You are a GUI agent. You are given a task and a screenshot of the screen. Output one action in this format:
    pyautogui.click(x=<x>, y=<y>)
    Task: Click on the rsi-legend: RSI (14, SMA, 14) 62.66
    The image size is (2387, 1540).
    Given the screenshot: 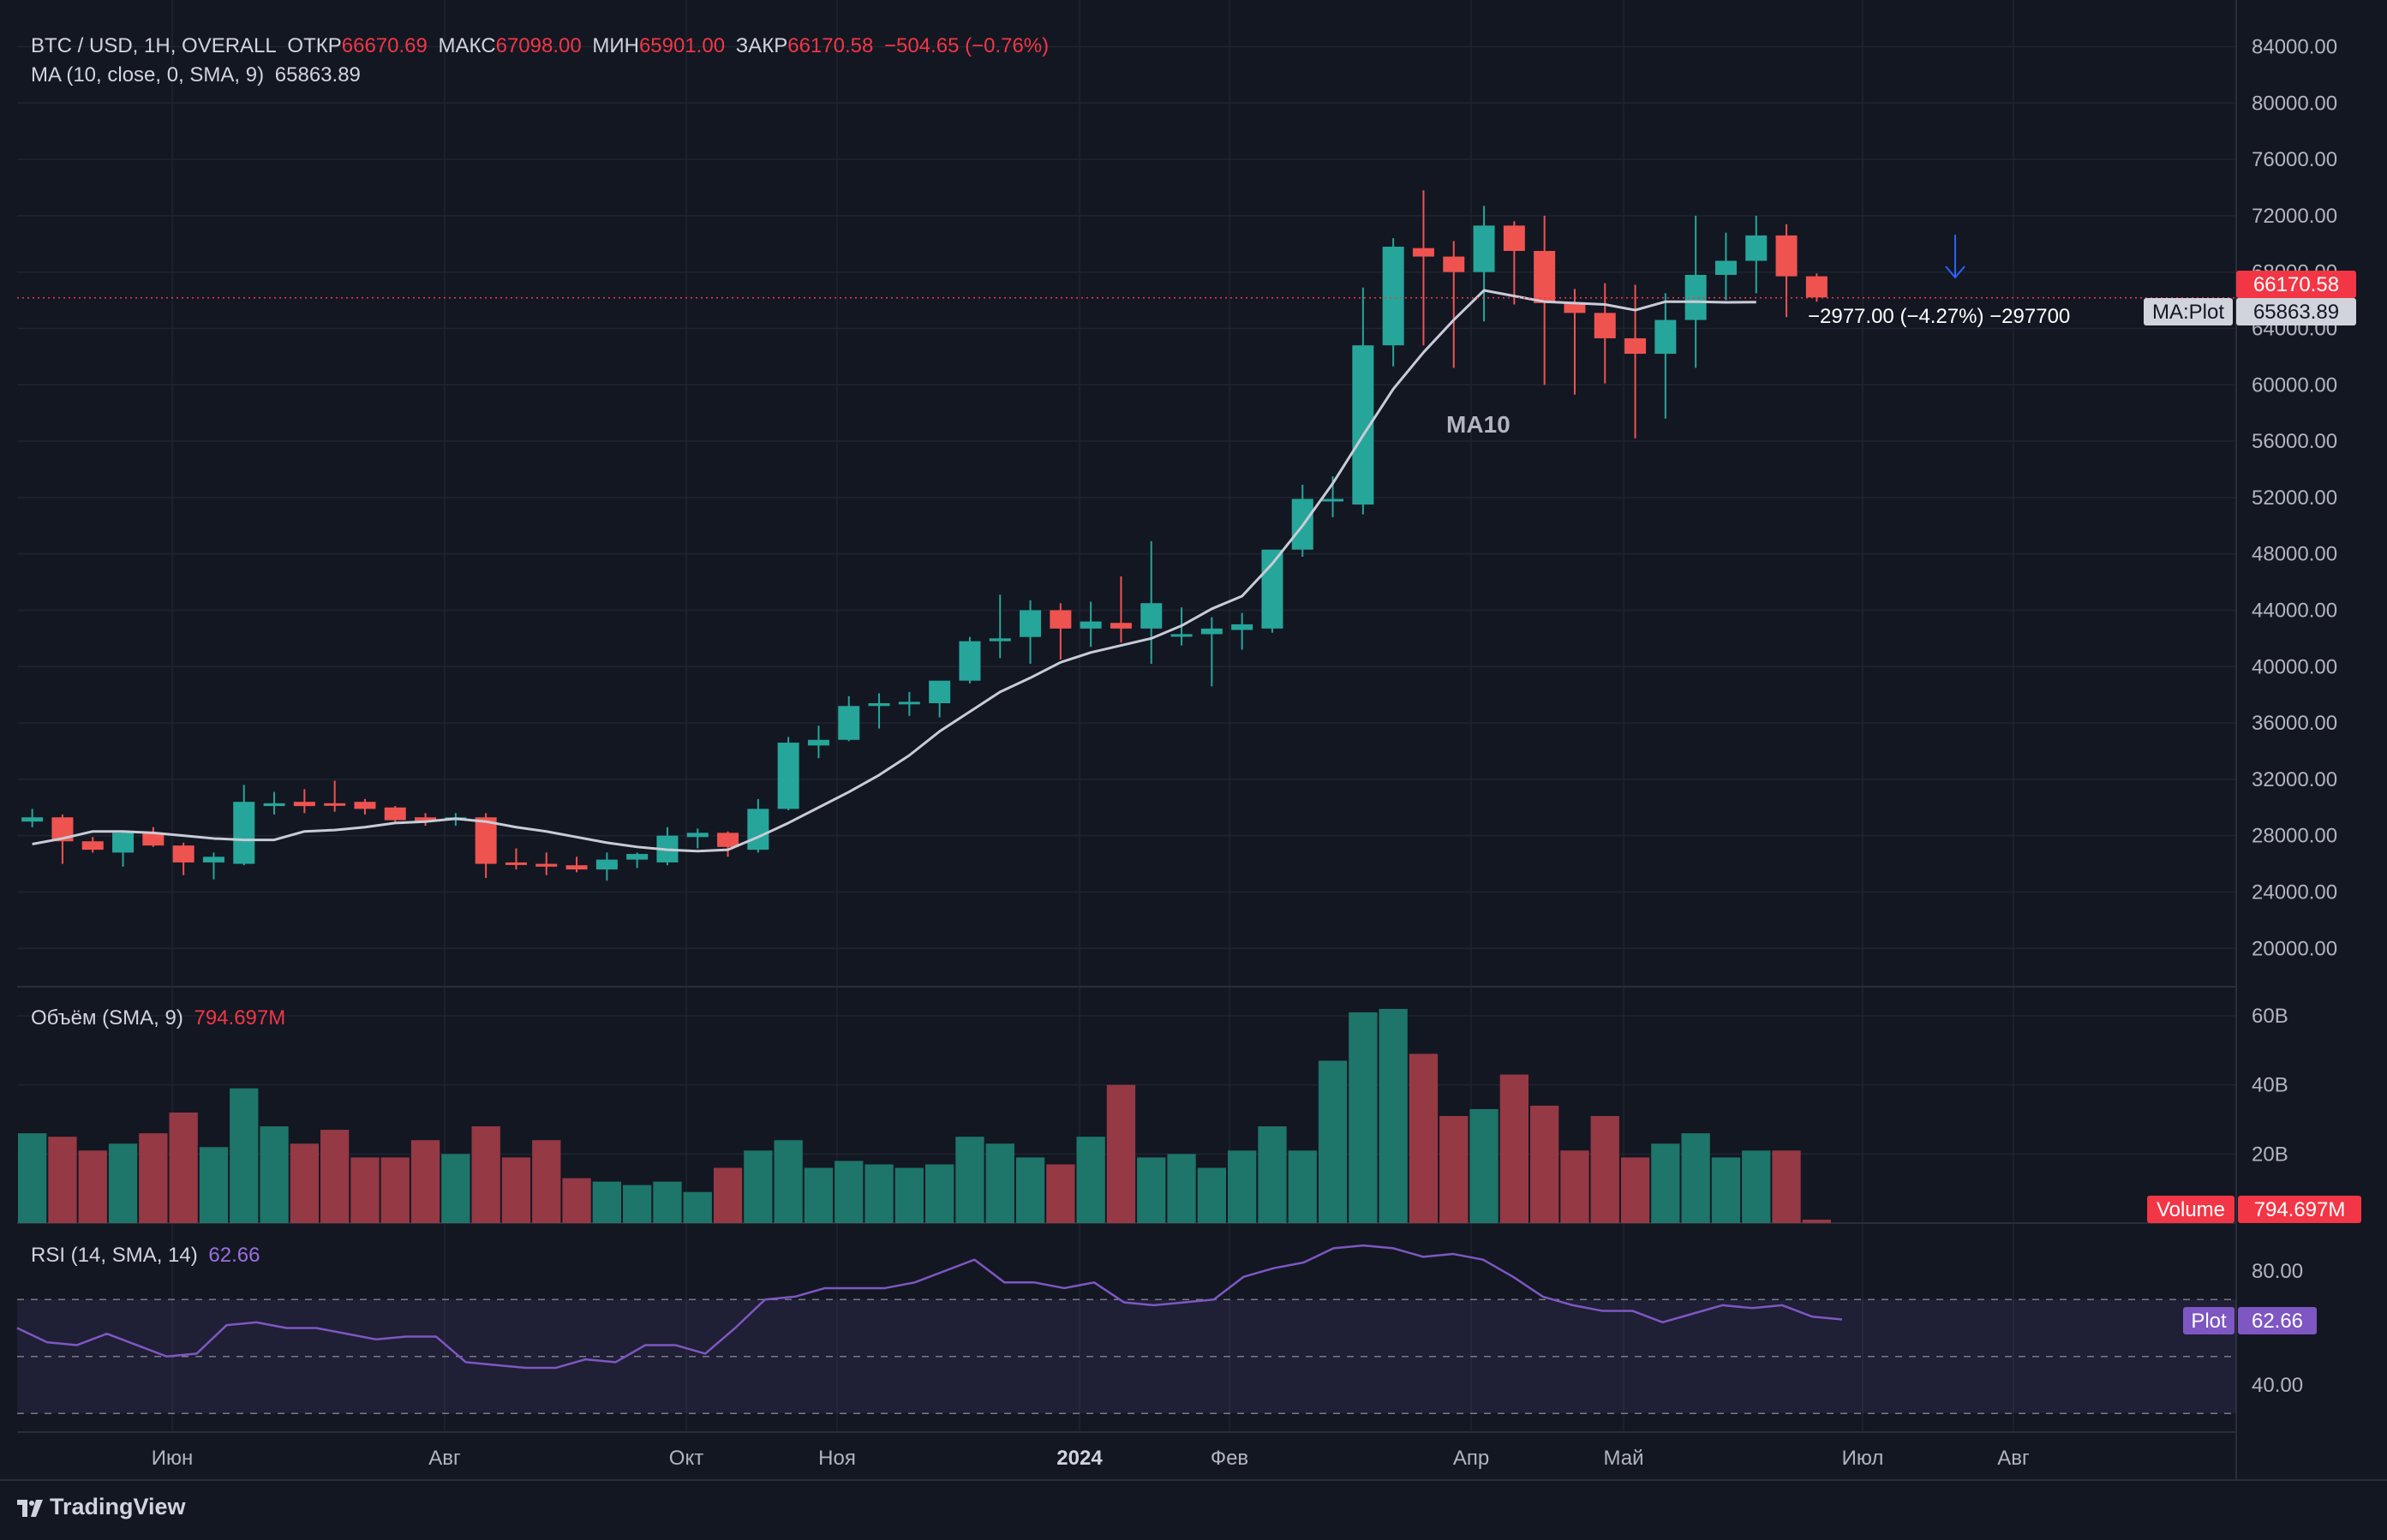 What is the action you would take?
    pyautogui.click(x=148, y=1256)
    